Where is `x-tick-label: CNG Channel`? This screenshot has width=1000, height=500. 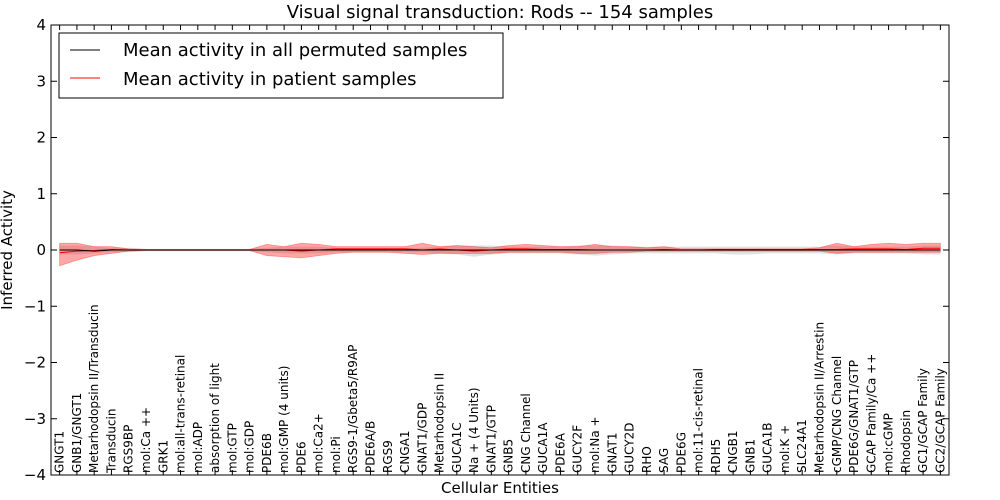
x-tick-label: CNG Channel is located at coordinates (526, 433).